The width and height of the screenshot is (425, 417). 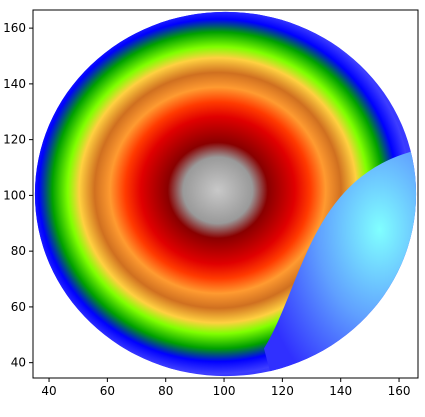 I want to click on x-tick-label: 60, so click(x=107, y=391).